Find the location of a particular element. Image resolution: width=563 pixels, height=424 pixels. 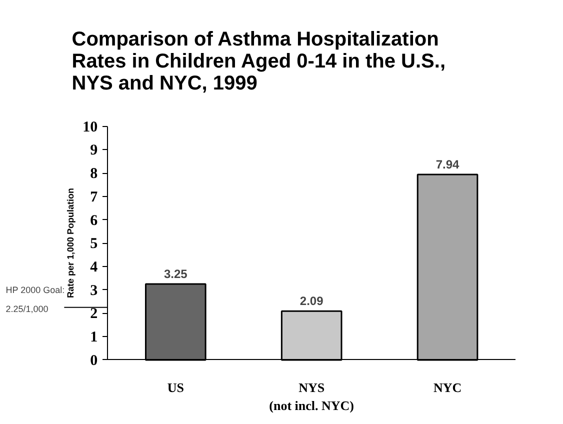

y-tick-label: 1 is located at coordinates (94, 338).